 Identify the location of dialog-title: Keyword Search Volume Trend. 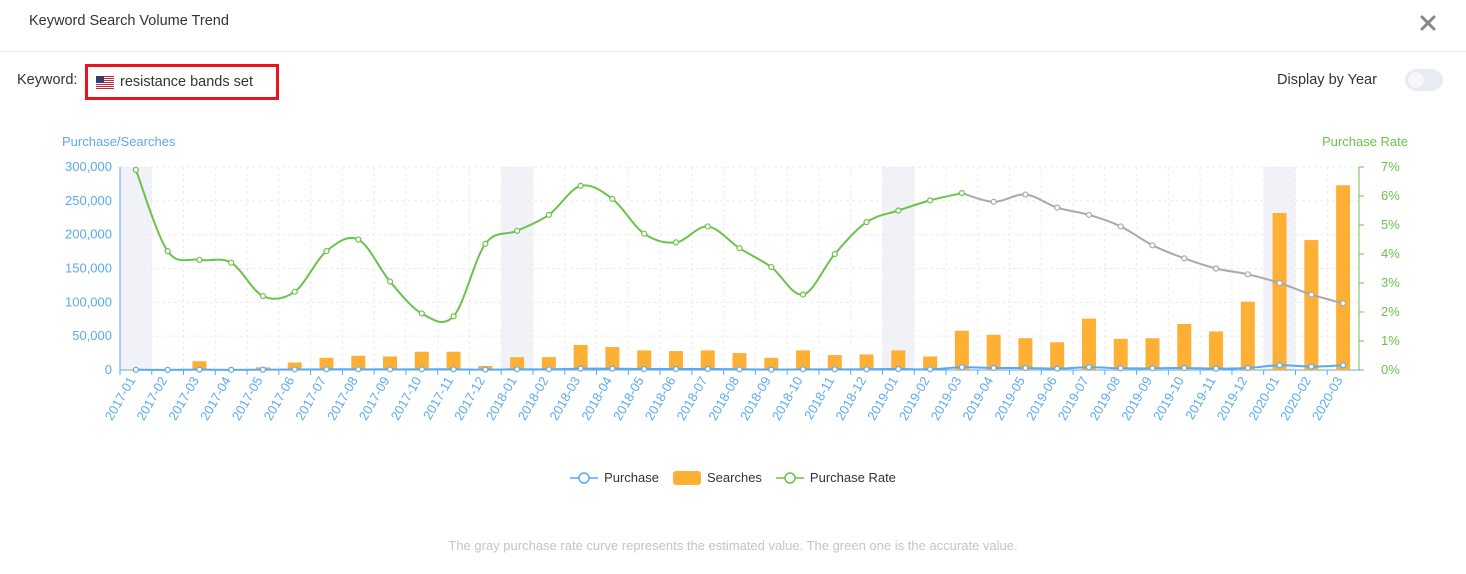
(129, 21).